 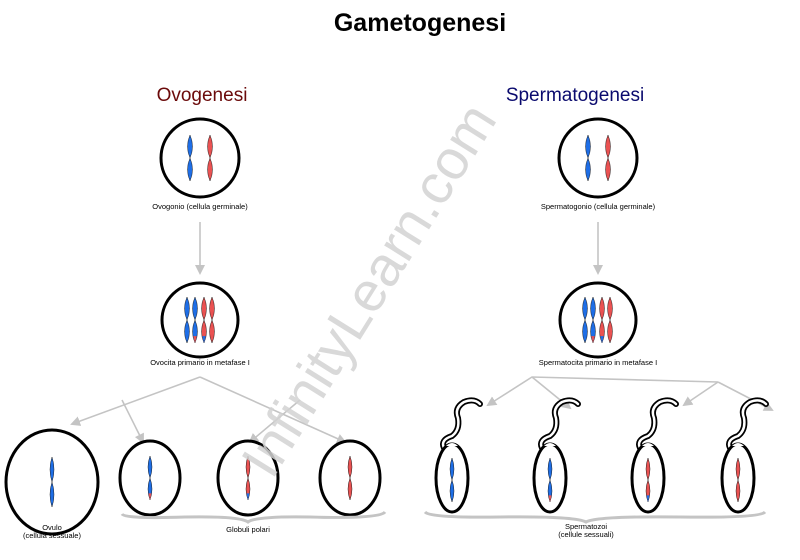 I want to click on polar-bodies-brace, so click(x=253, y=517).